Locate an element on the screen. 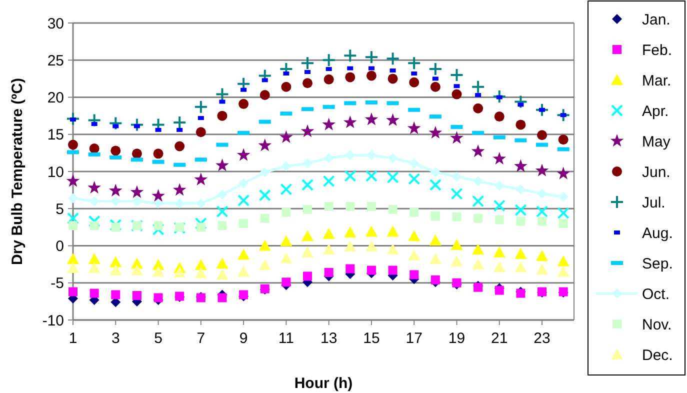 This screenshot has width=687, height=393. y-tick-label: 25 is located at coordinates (55, 61).